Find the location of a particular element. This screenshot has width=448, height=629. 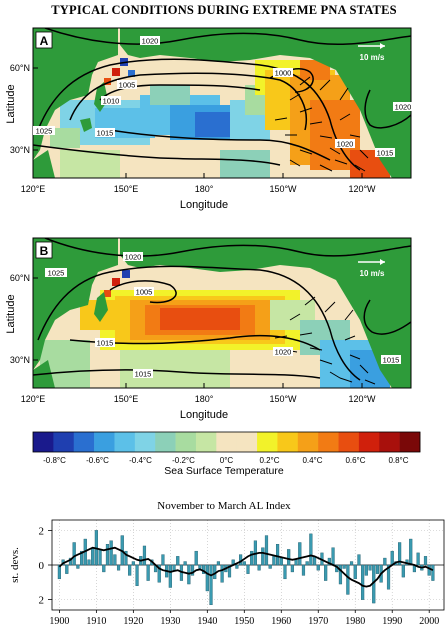

al-xtick-label: 1940 is located at coordinates (207, 621).